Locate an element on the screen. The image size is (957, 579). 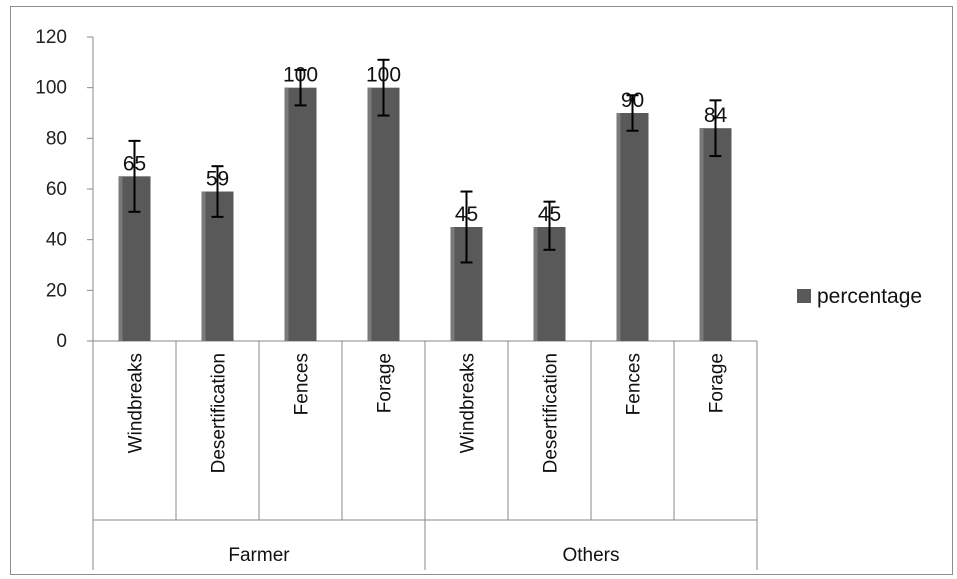
y-tick-label: 80 is located at coordinates (56, 138).